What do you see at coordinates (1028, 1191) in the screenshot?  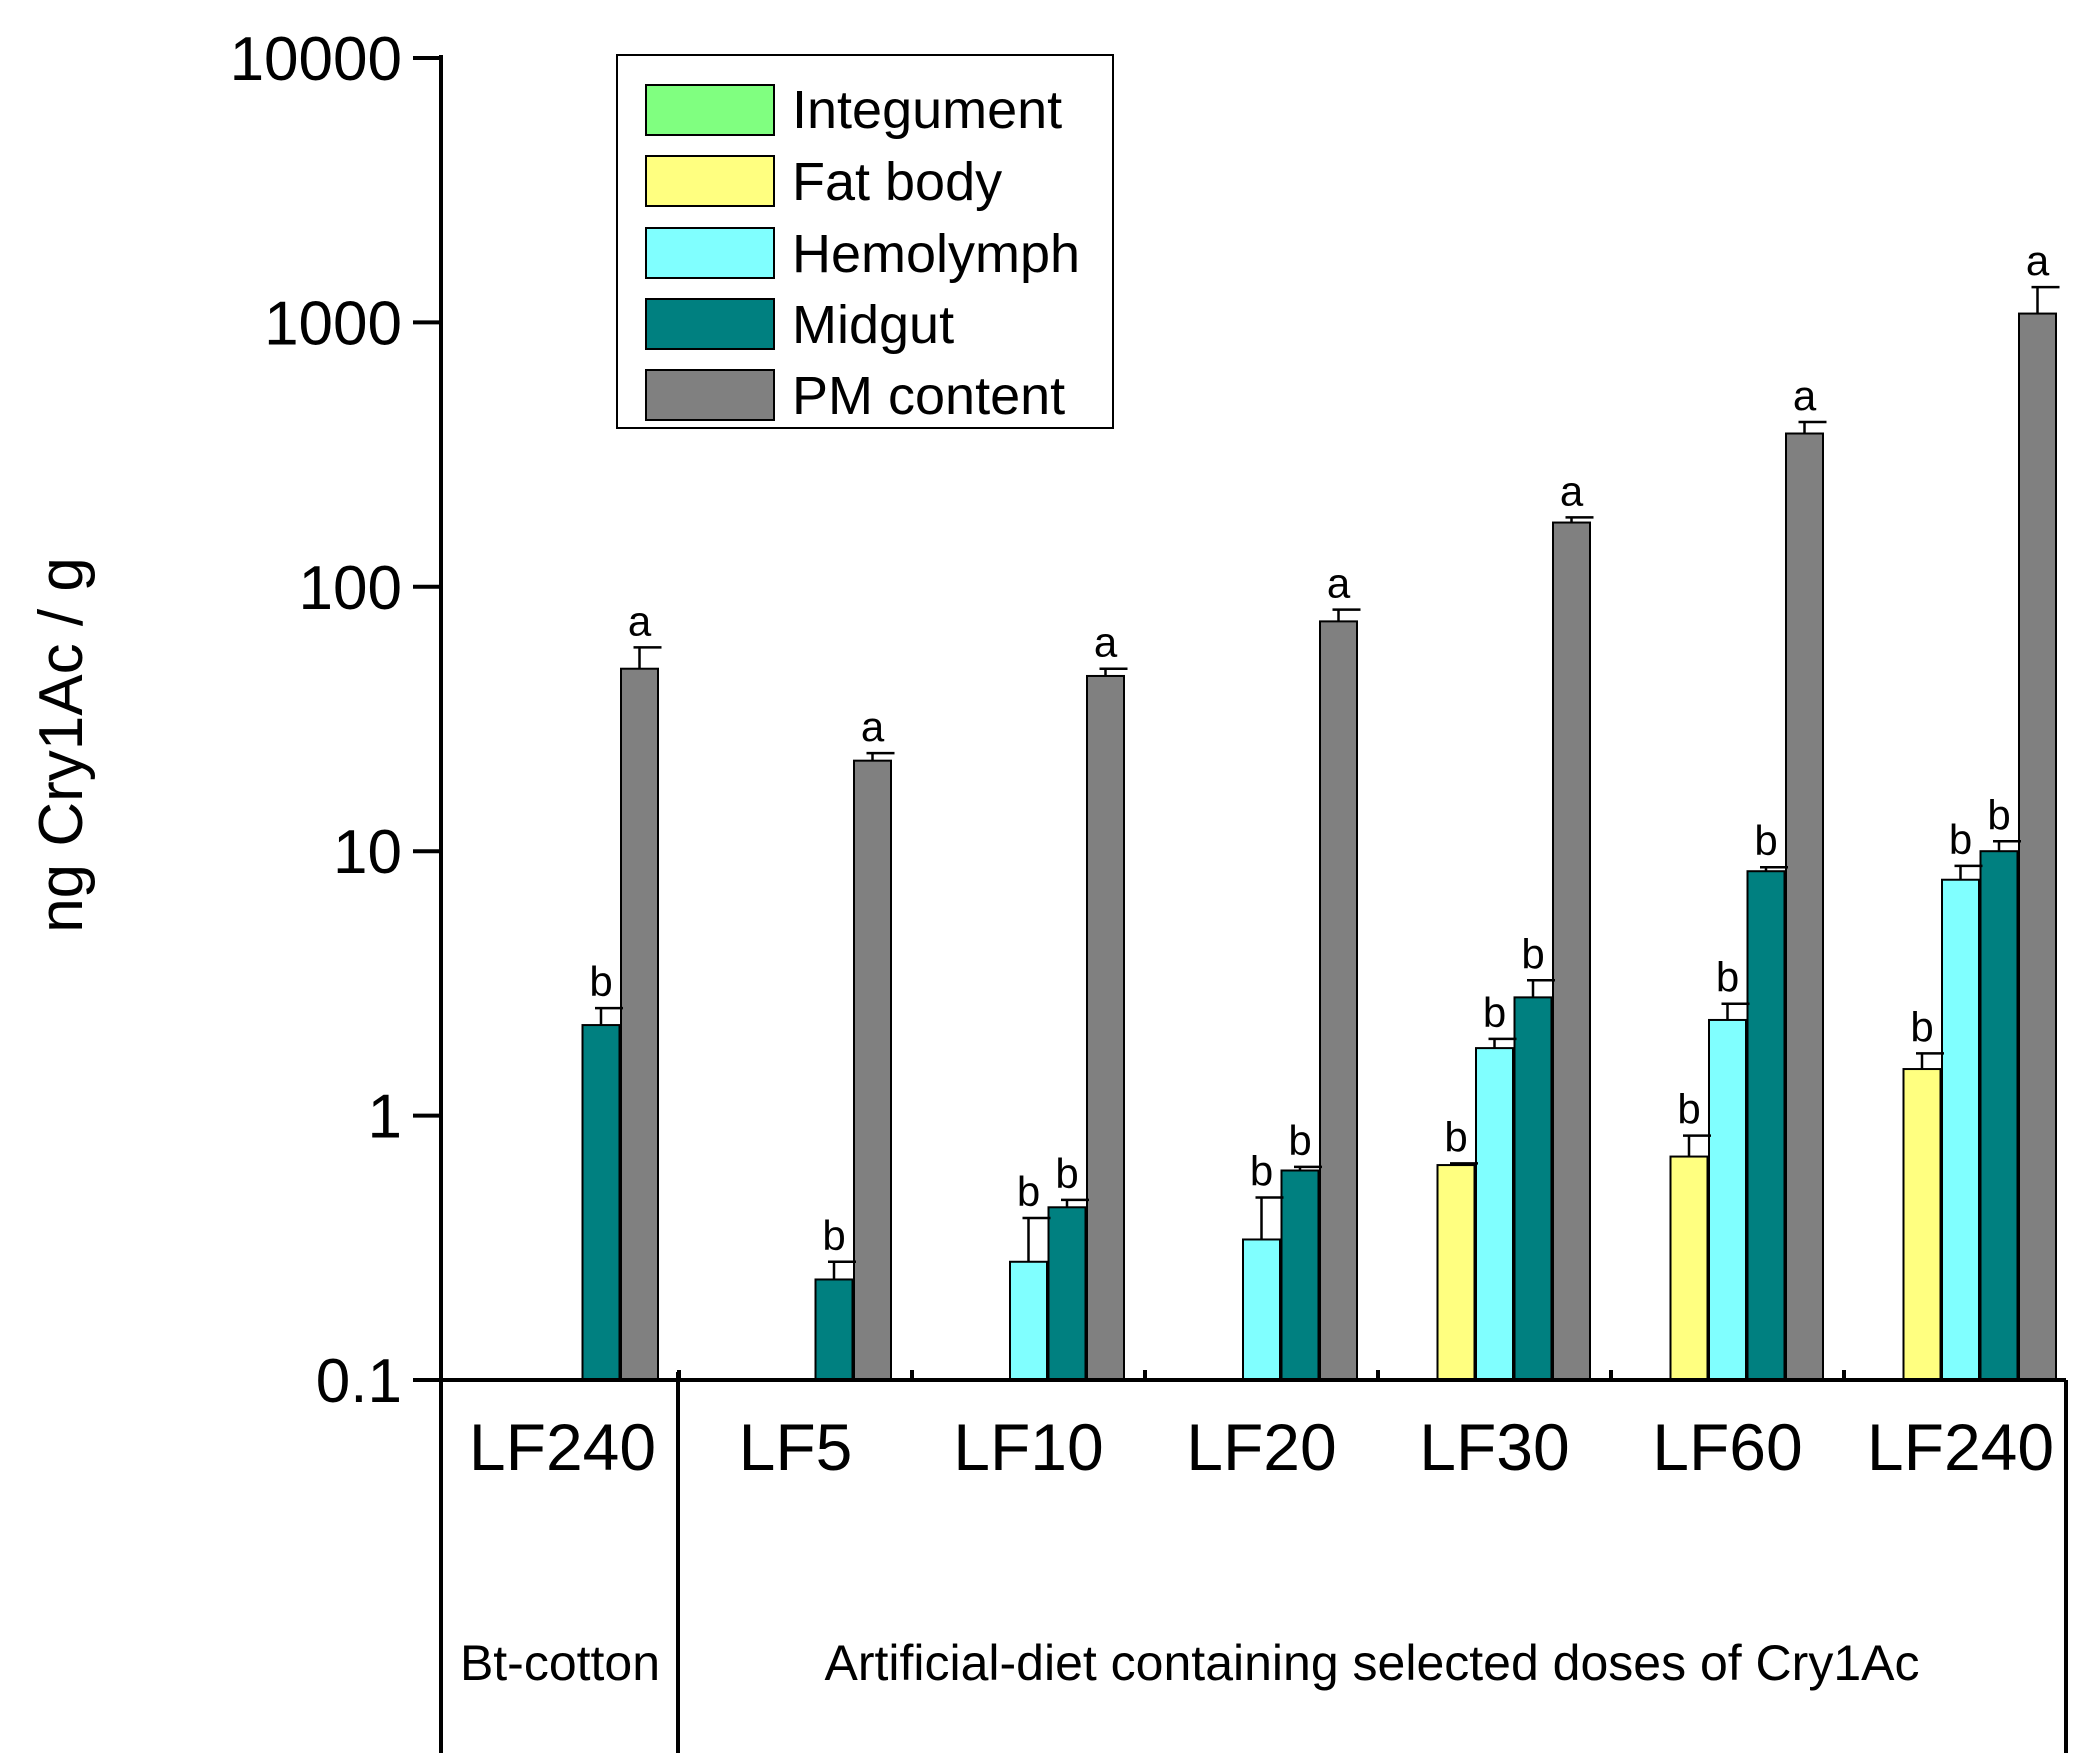 I see `sig-label-hemolymph-2: b` at bounding box center [1028, 1191].